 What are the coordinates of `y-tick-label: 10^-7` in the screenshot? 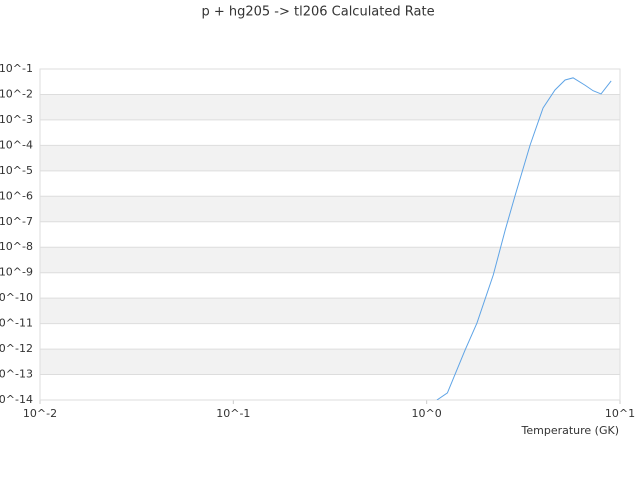 It's located at (16, 221).